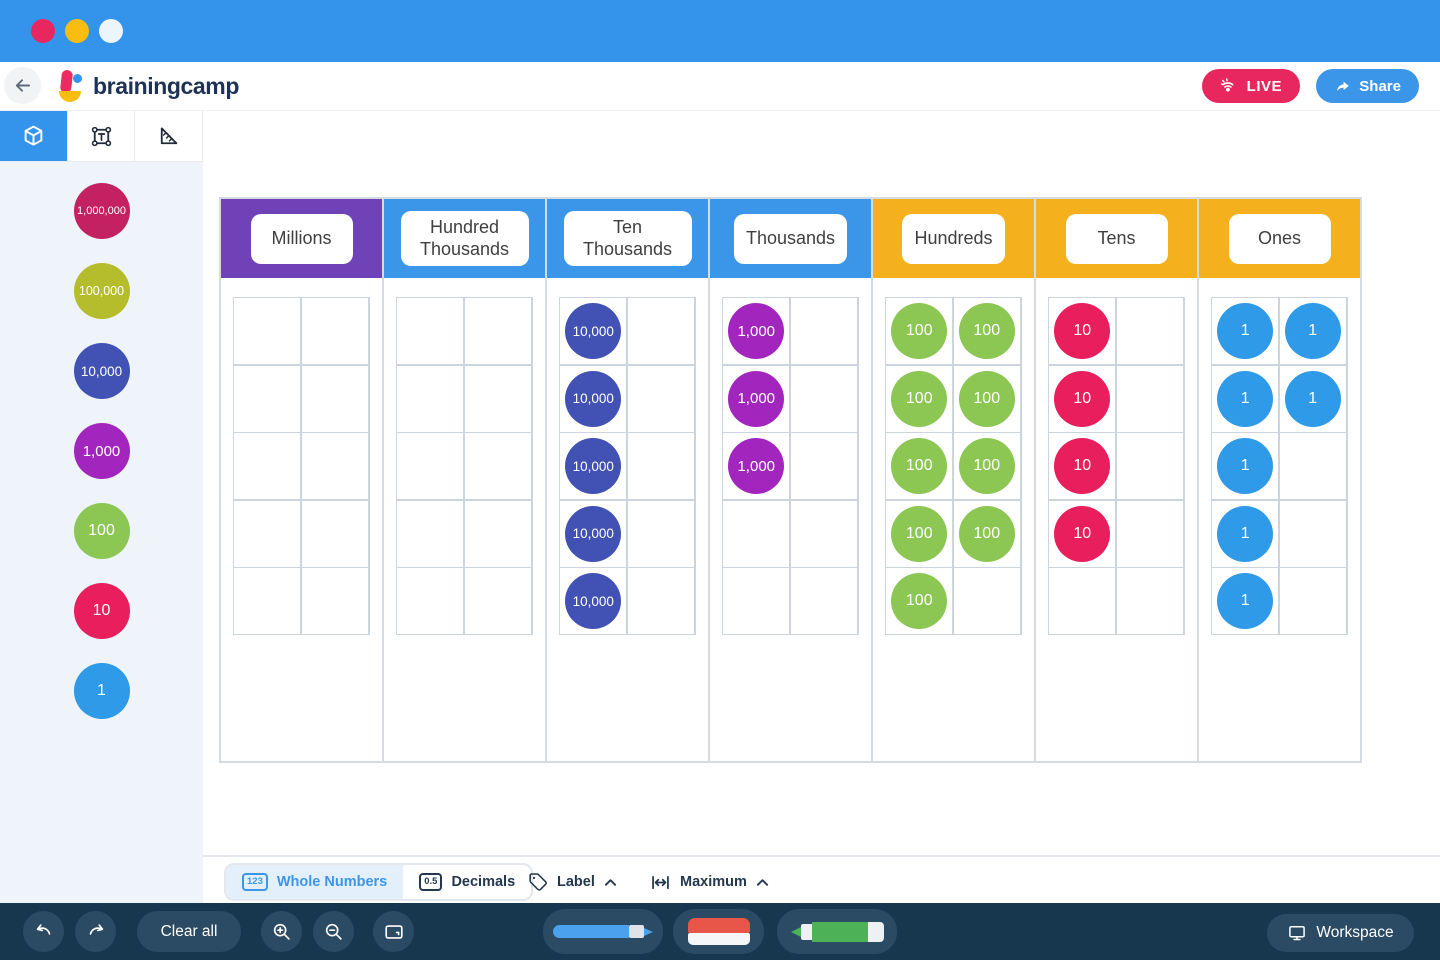 Image resolution: width=1440 pixels, height=960 pixels. Describe the element at coordinates (77, 31) in the screenshot. I see `traffic-light-minimize` at that location.